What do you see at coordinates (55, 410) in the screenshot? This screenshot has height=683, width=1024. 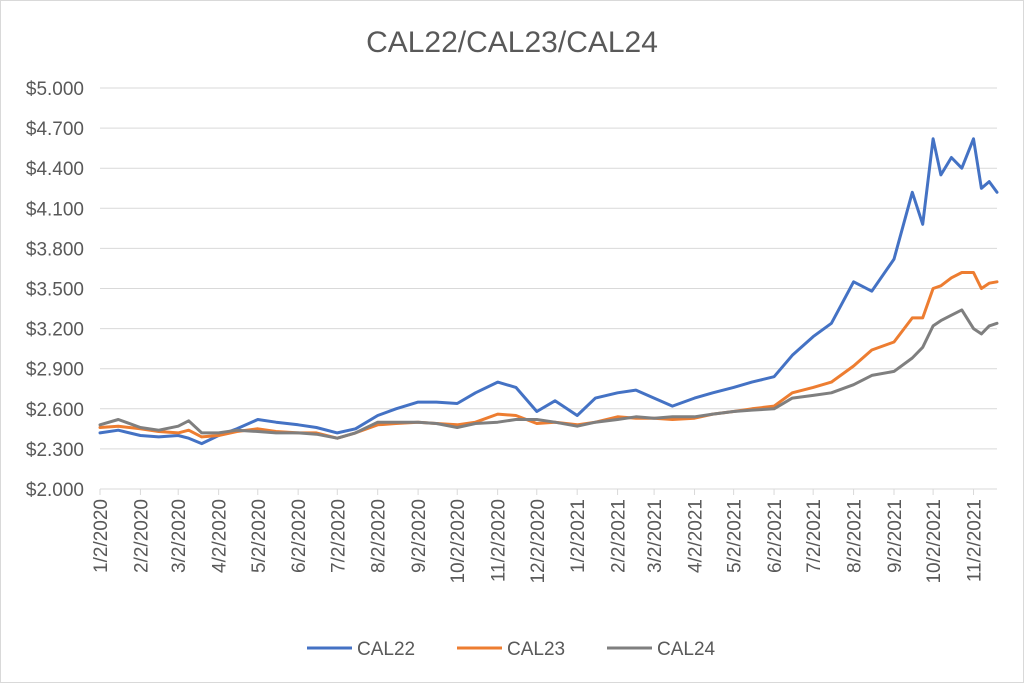 I see `y-tick-label: $2.600` at bounding box center [55, 410].